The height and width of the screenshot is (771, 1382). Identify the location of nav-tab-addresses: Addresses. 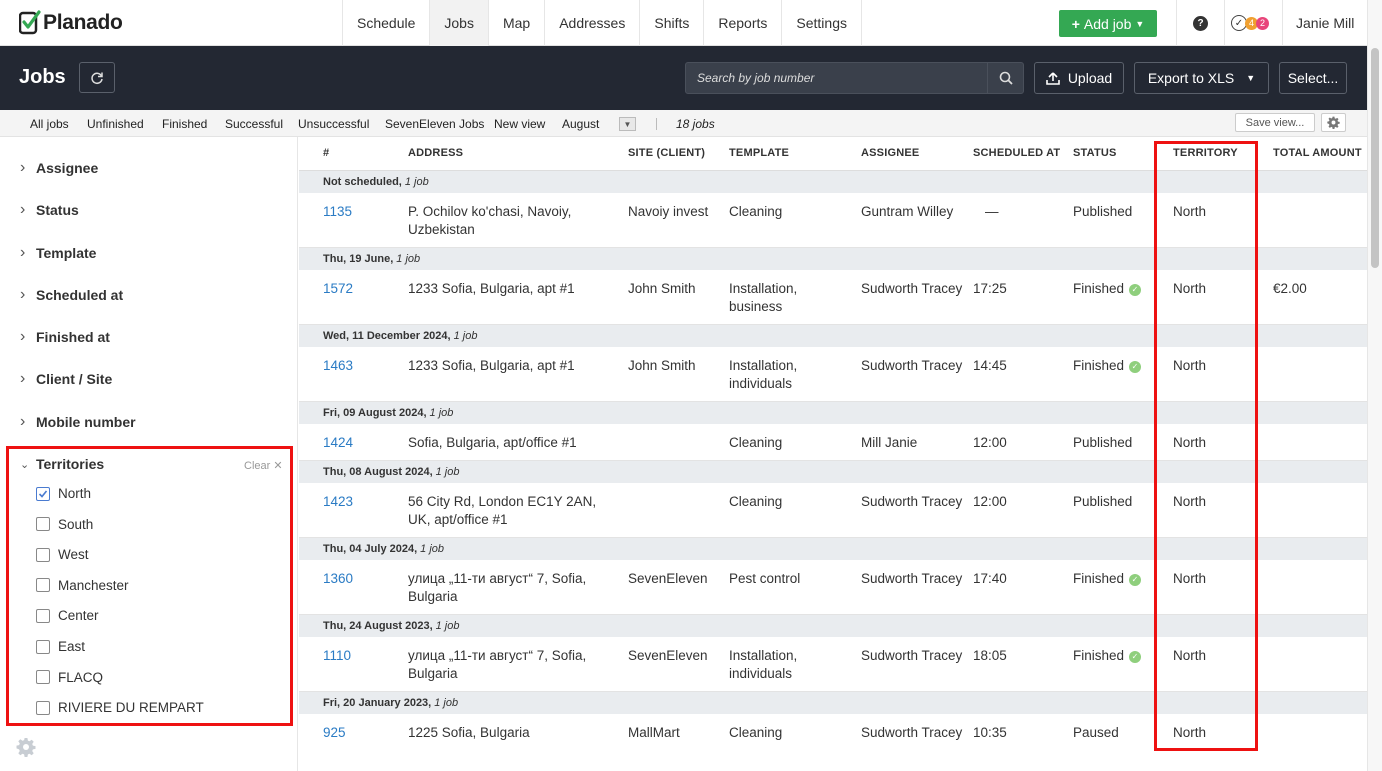
(591, 23).